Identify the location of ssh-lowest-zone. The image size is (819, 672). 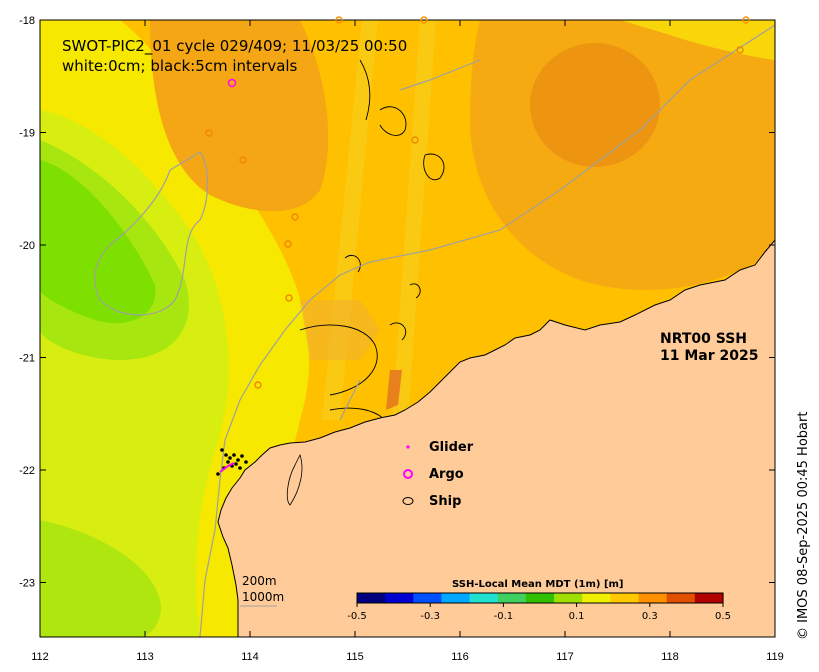
(98, 242).